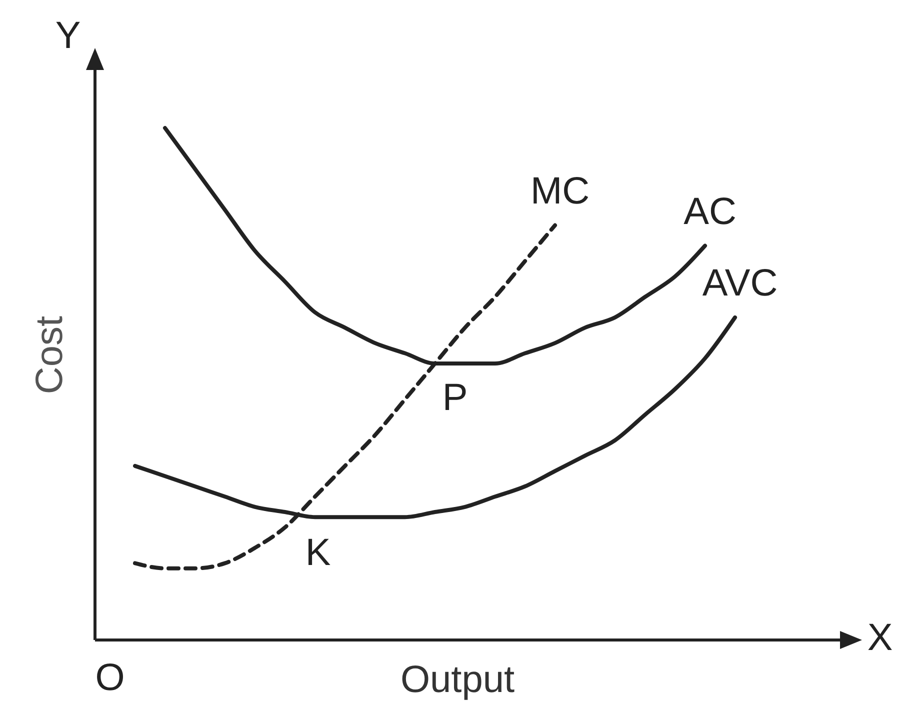 The width and height of the screenshot is (920, 703). Describe the element at coordinates (457, 680) in the screenshot. I see `x-axis-title: Output` at that location.